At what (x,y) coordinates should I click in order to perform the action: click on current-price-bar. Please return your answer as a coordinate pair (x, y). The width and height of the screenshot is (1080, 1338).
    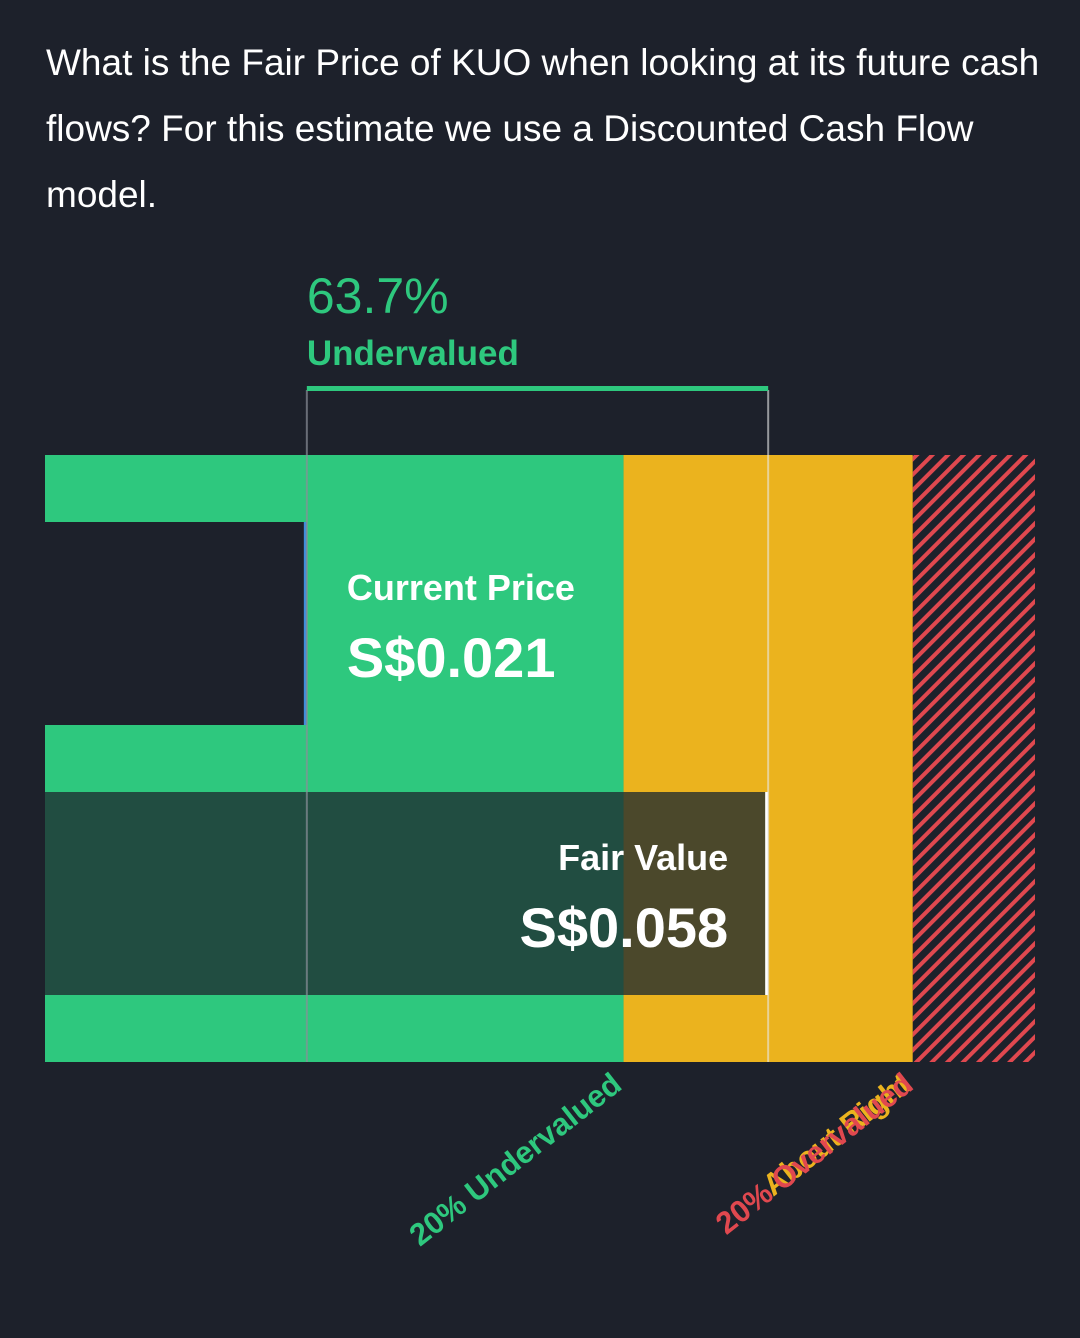
    Looking at the image, I should click on (176, 623).